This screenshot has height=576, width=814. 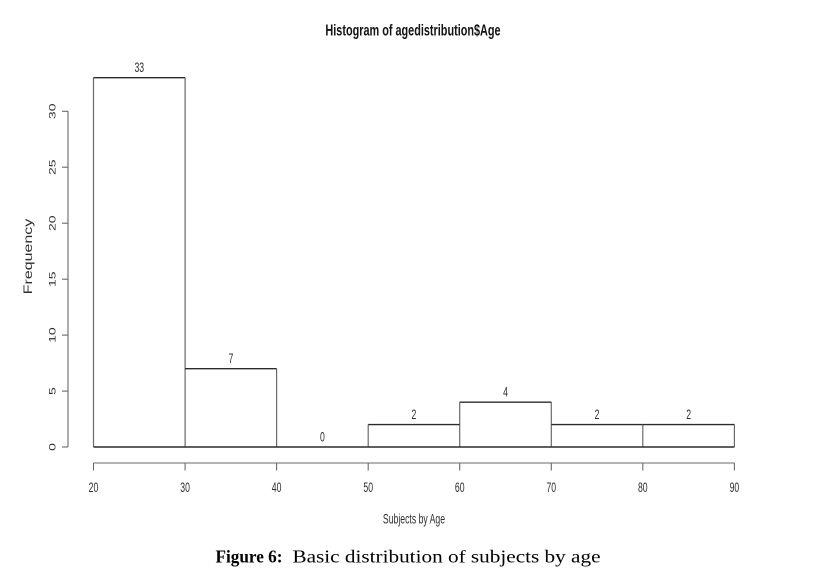 What do you see at coordinates (277, 488) in the screenshot?
I see `svg-text: 40` at bounding box center [277, 488].